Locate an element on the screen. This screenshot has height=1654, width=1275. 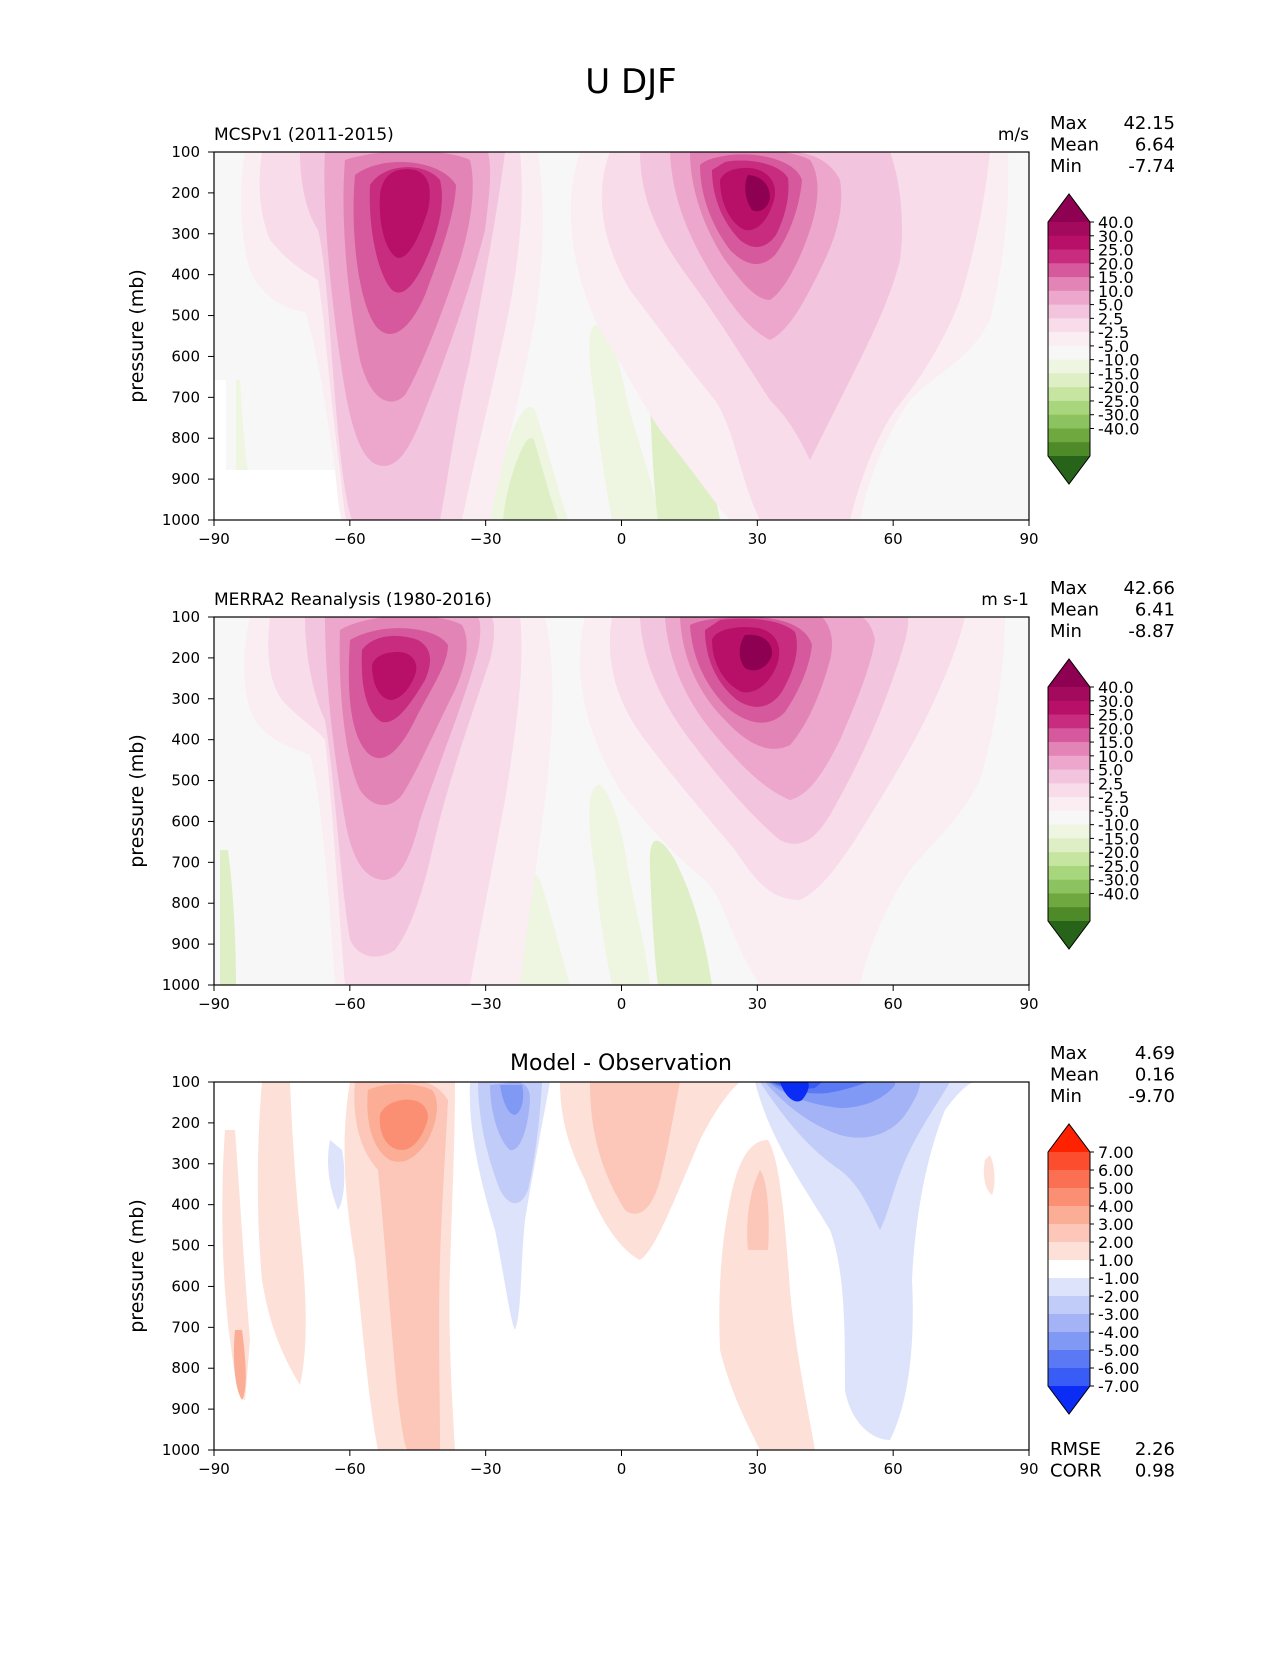
stat-value: 6.41 is located at coordinates (1155, 610).